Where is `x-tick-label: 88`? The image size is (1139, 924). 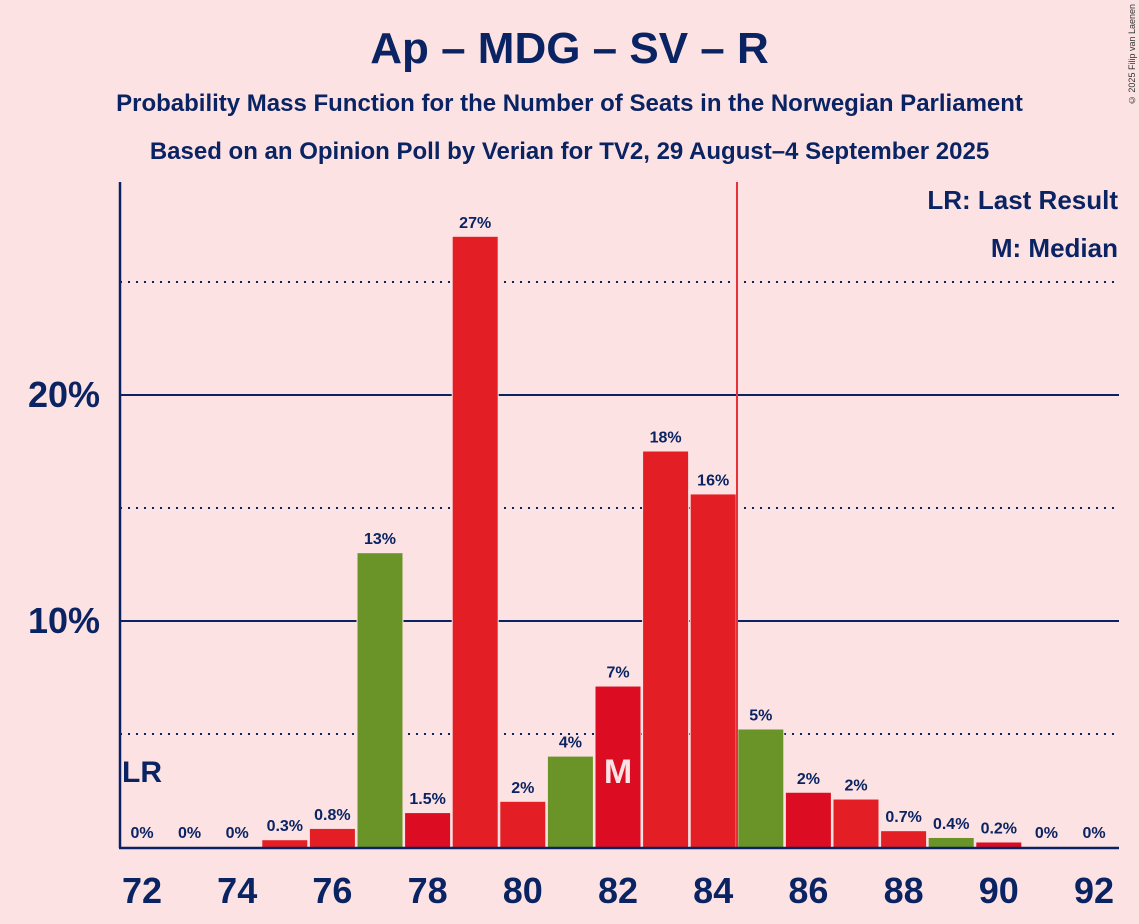
x-tick-label: 88 is located at coordinates (904, 890).